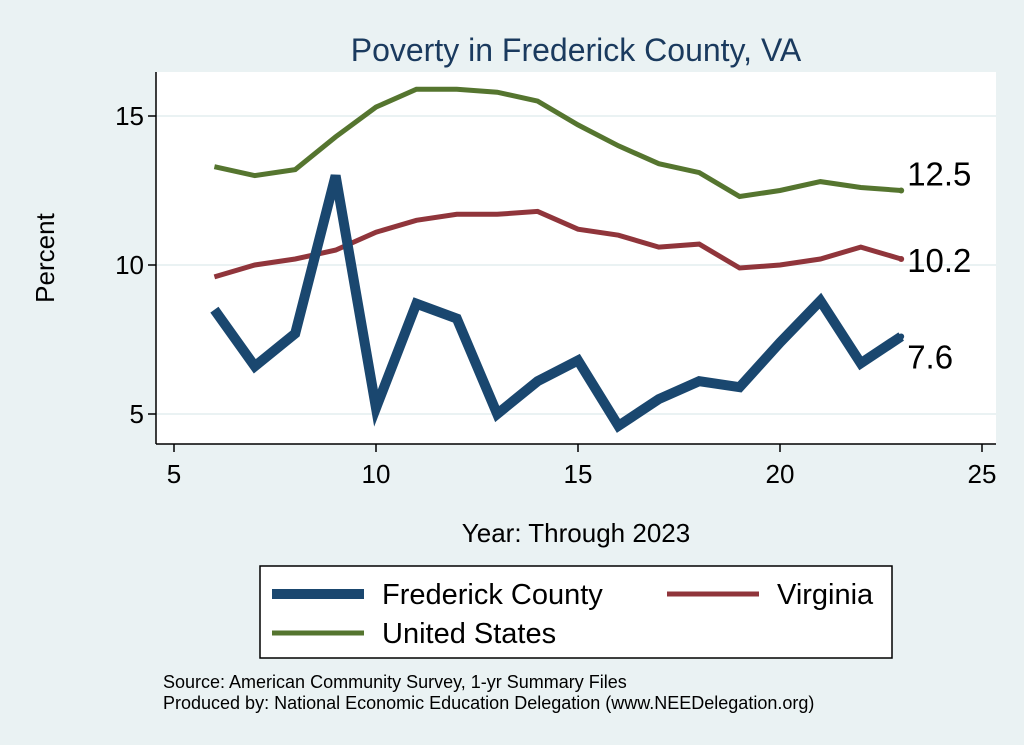 The width and height of the screenshot is (1024, 745). What do you see at coordinates (982, 474) in the screenshot?
I see `x-tick-label: 25` at bounding box center [982, 474].